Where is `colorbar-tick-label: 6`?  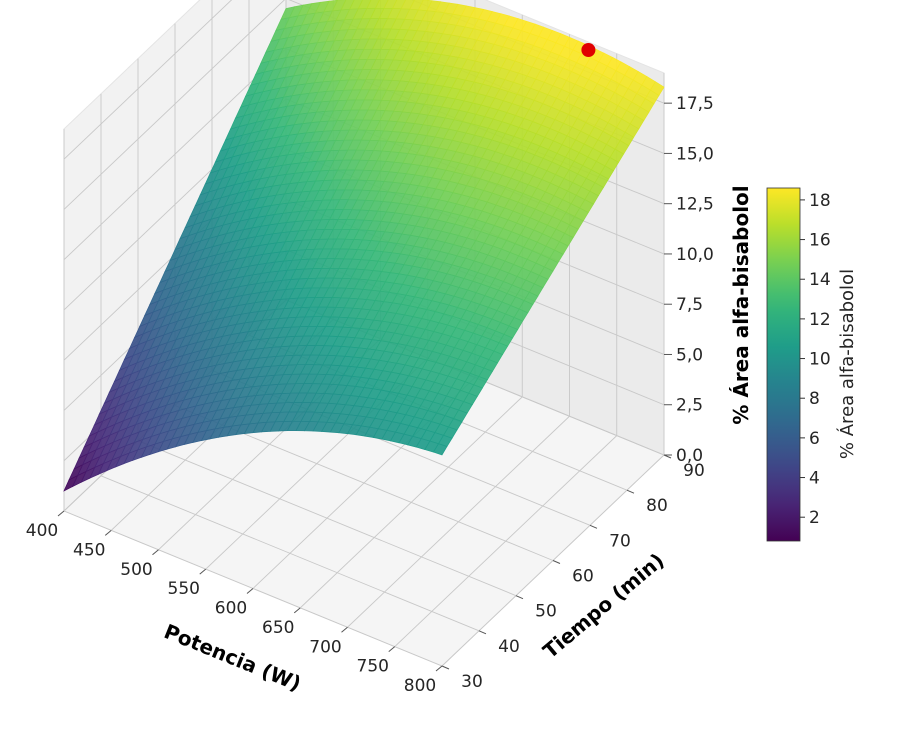
colorbar-tick-label: 6 is located at coordinates (814, 439).